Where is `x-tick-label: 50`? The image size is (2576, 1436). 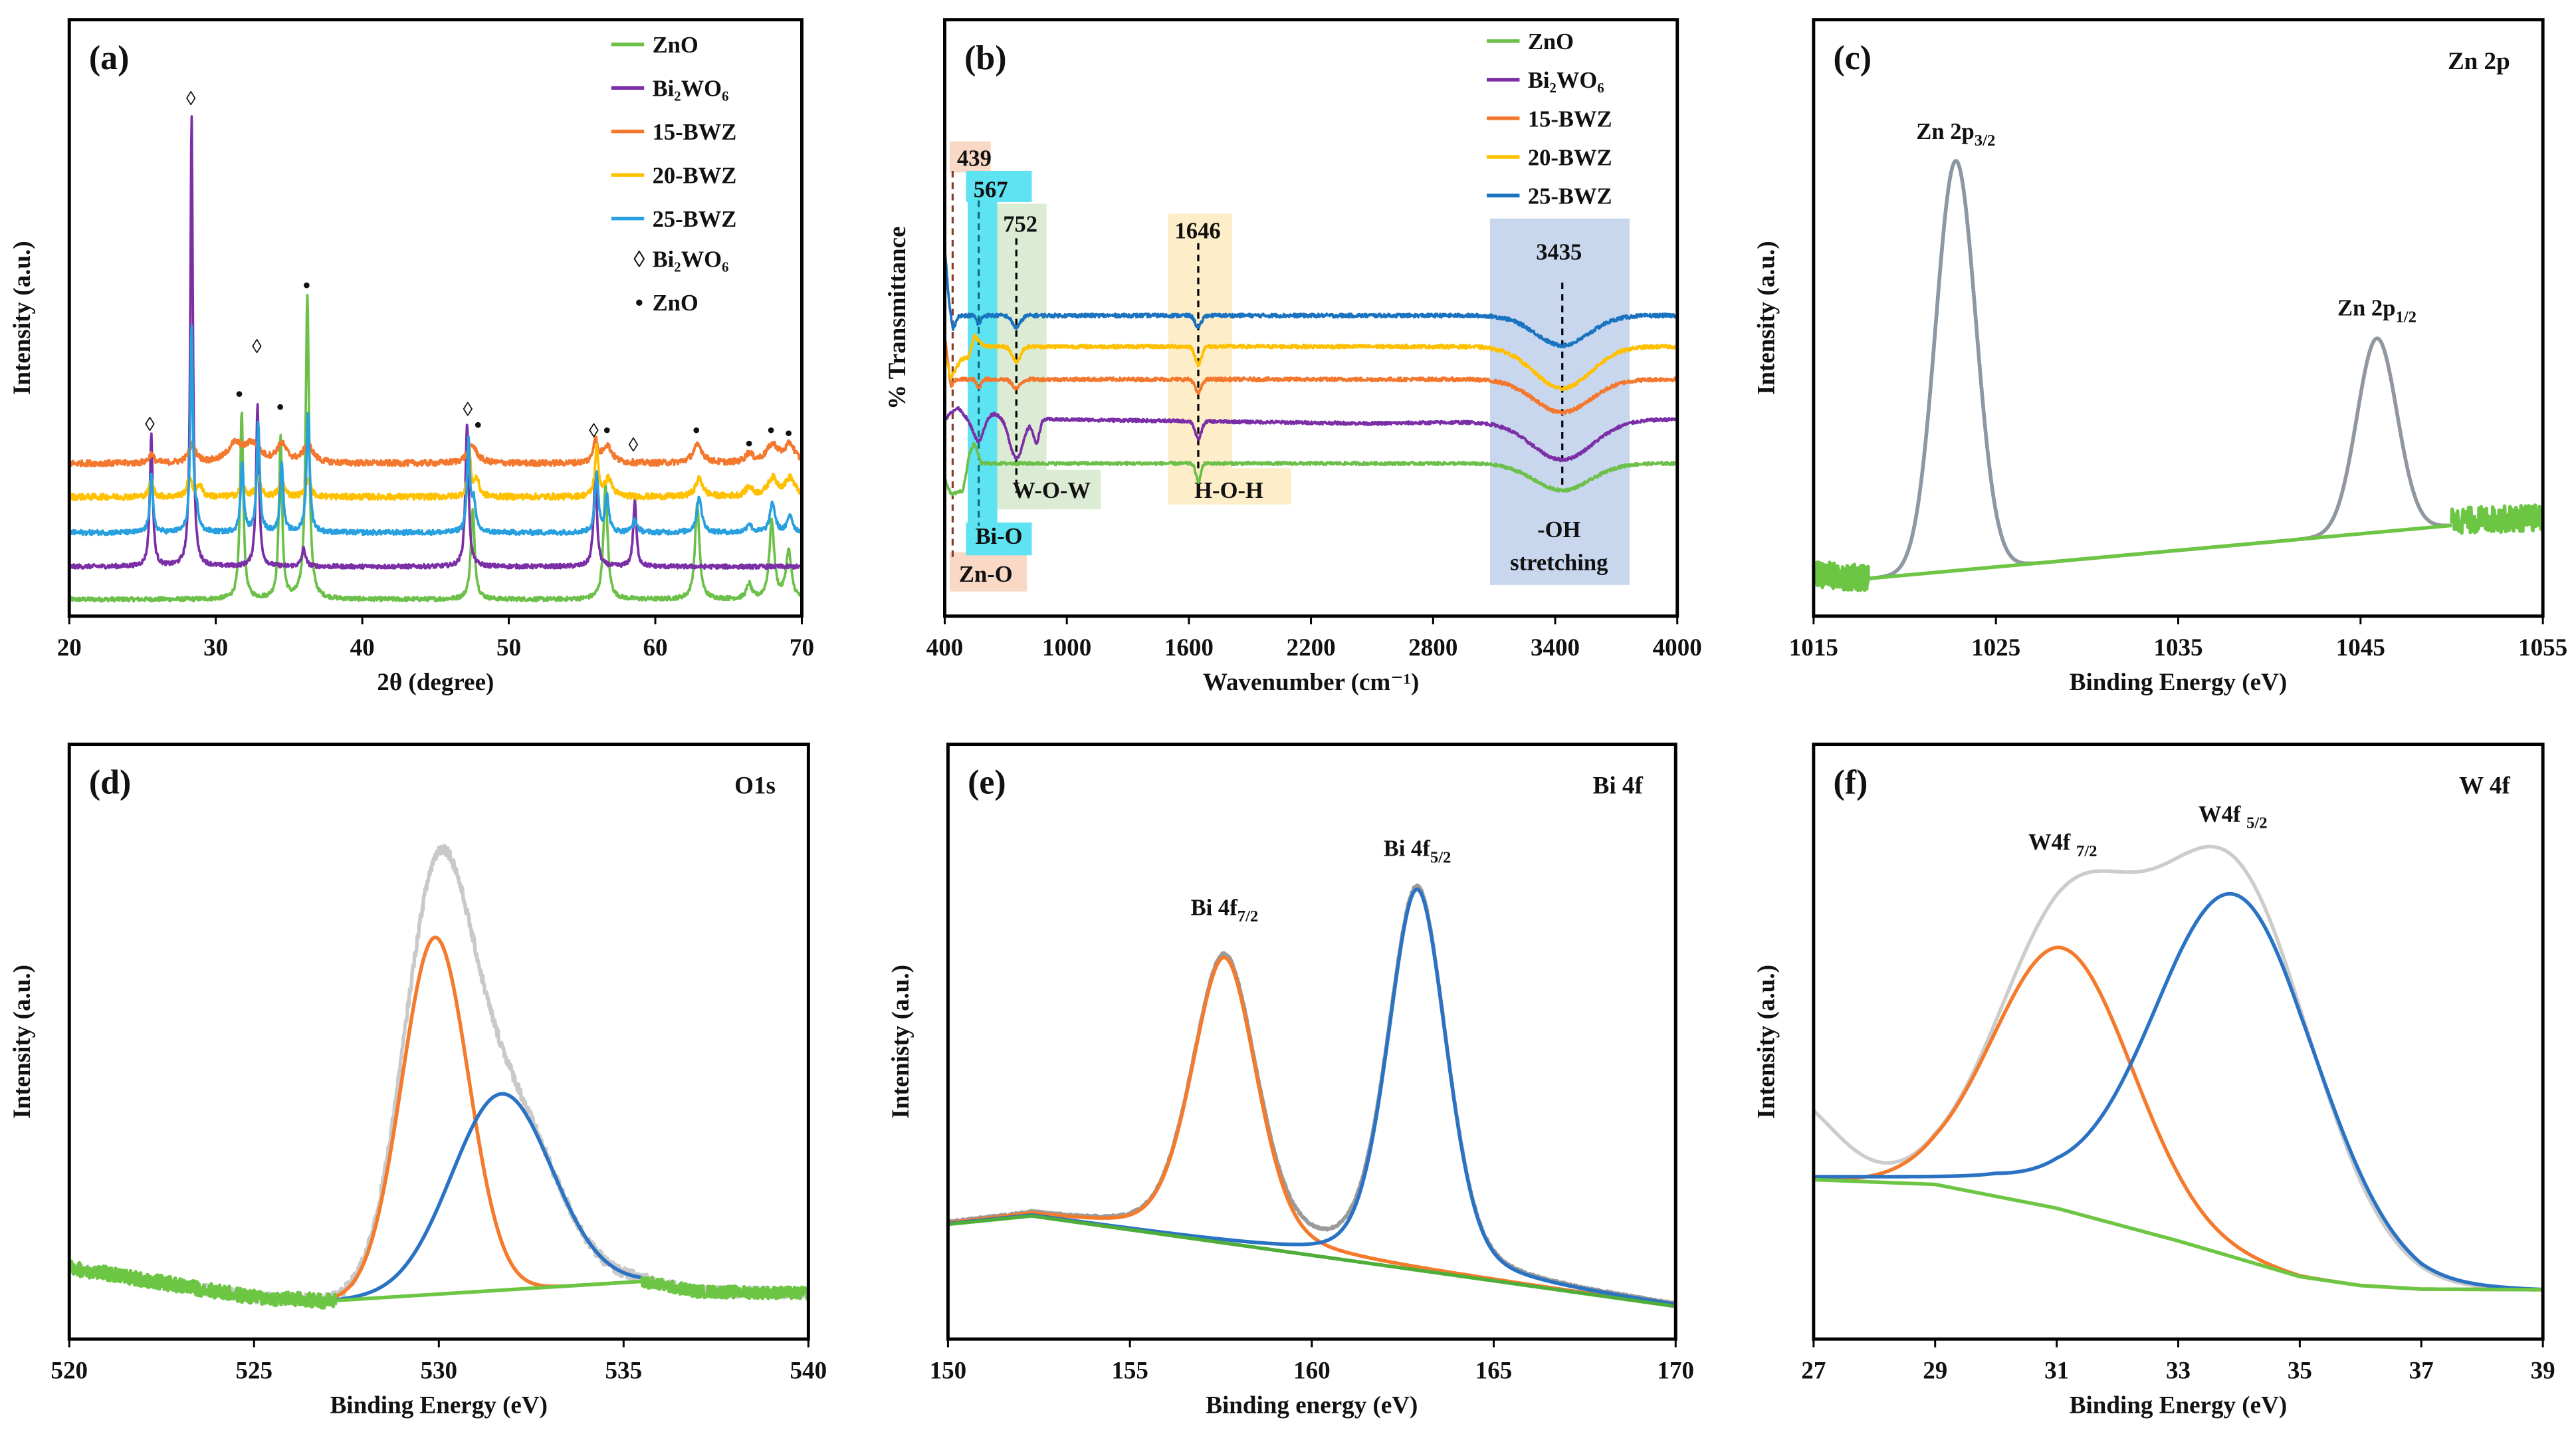
x-tick-label: 50 is located at coordinates (508, 647).